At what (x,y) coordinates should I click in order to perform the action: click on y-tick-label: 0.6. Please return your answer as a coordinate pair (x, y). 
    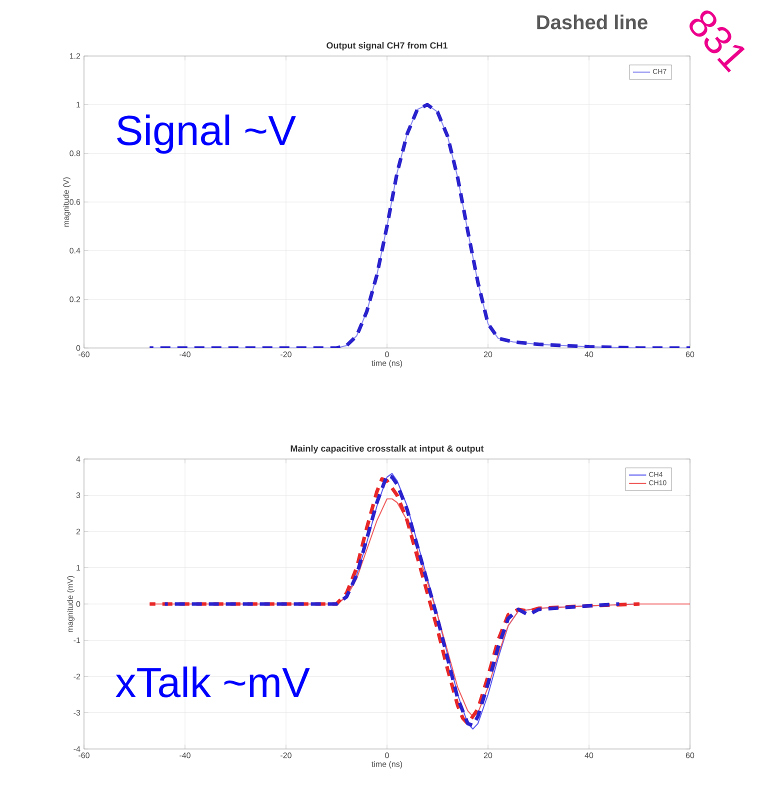
    Looking at the image, I should click on (75, 202).